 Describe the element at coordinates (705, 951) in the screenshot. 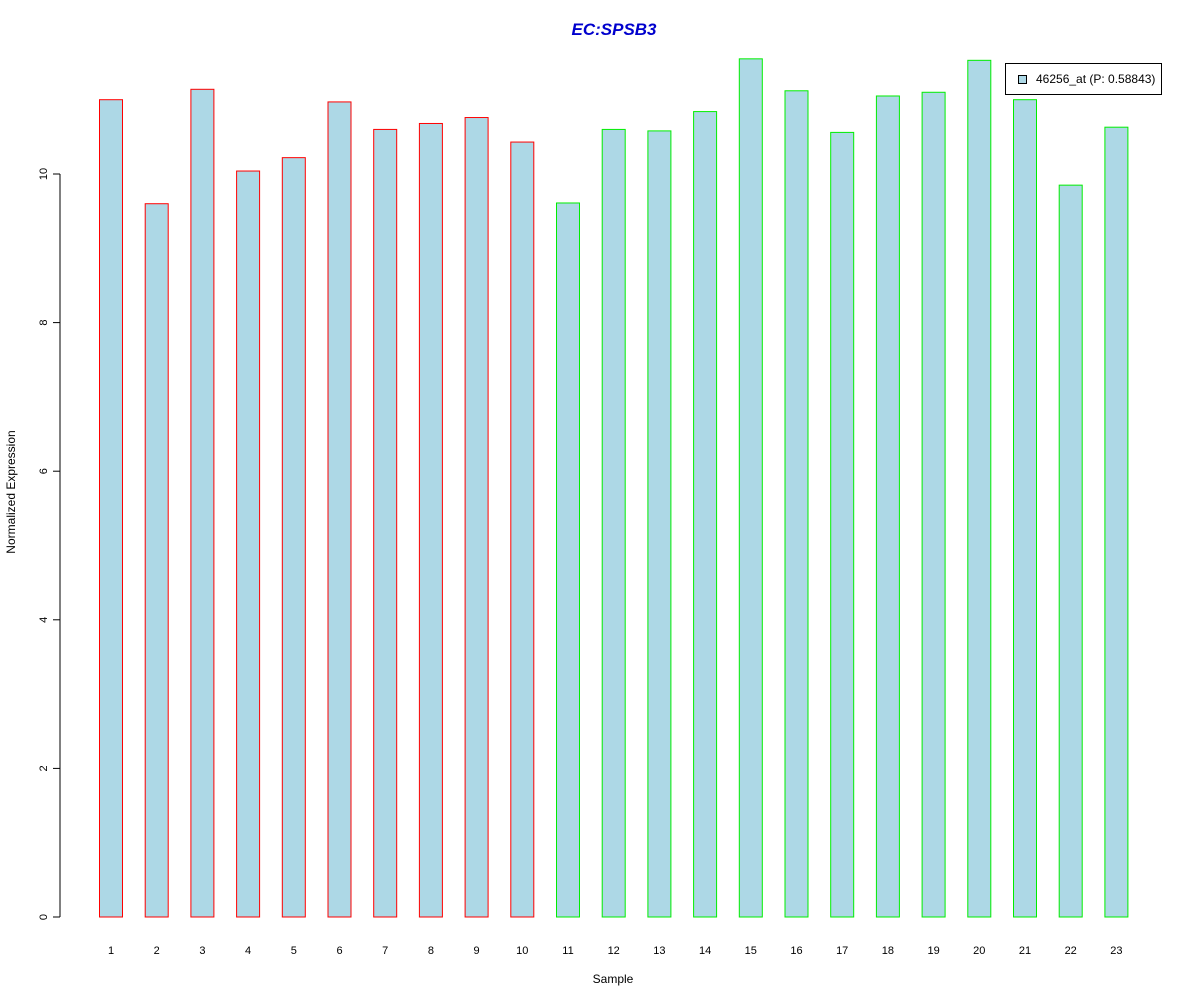

I see `x-tick-label: 14` at that location.